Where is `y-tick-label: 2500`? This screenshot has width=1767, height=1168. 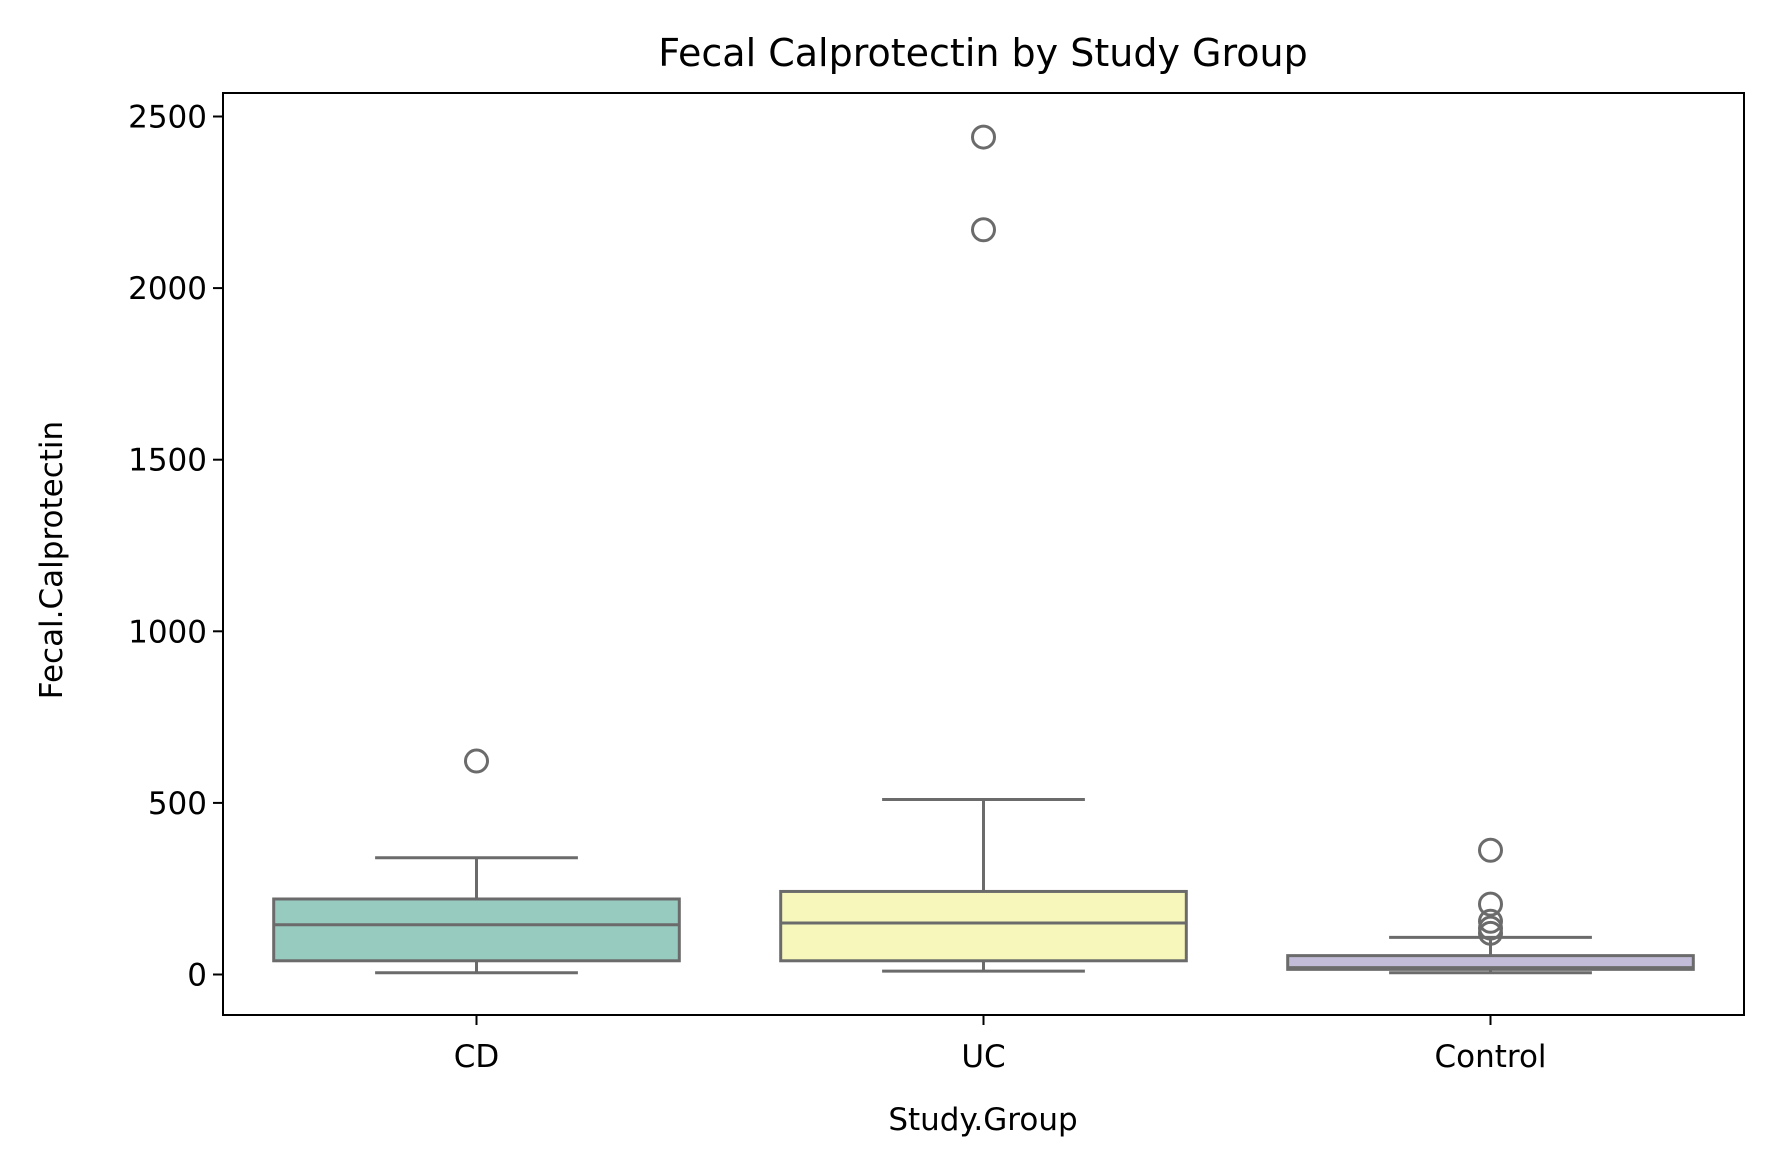 y-tick-label: 2500 is located at coordinates (167, 118).